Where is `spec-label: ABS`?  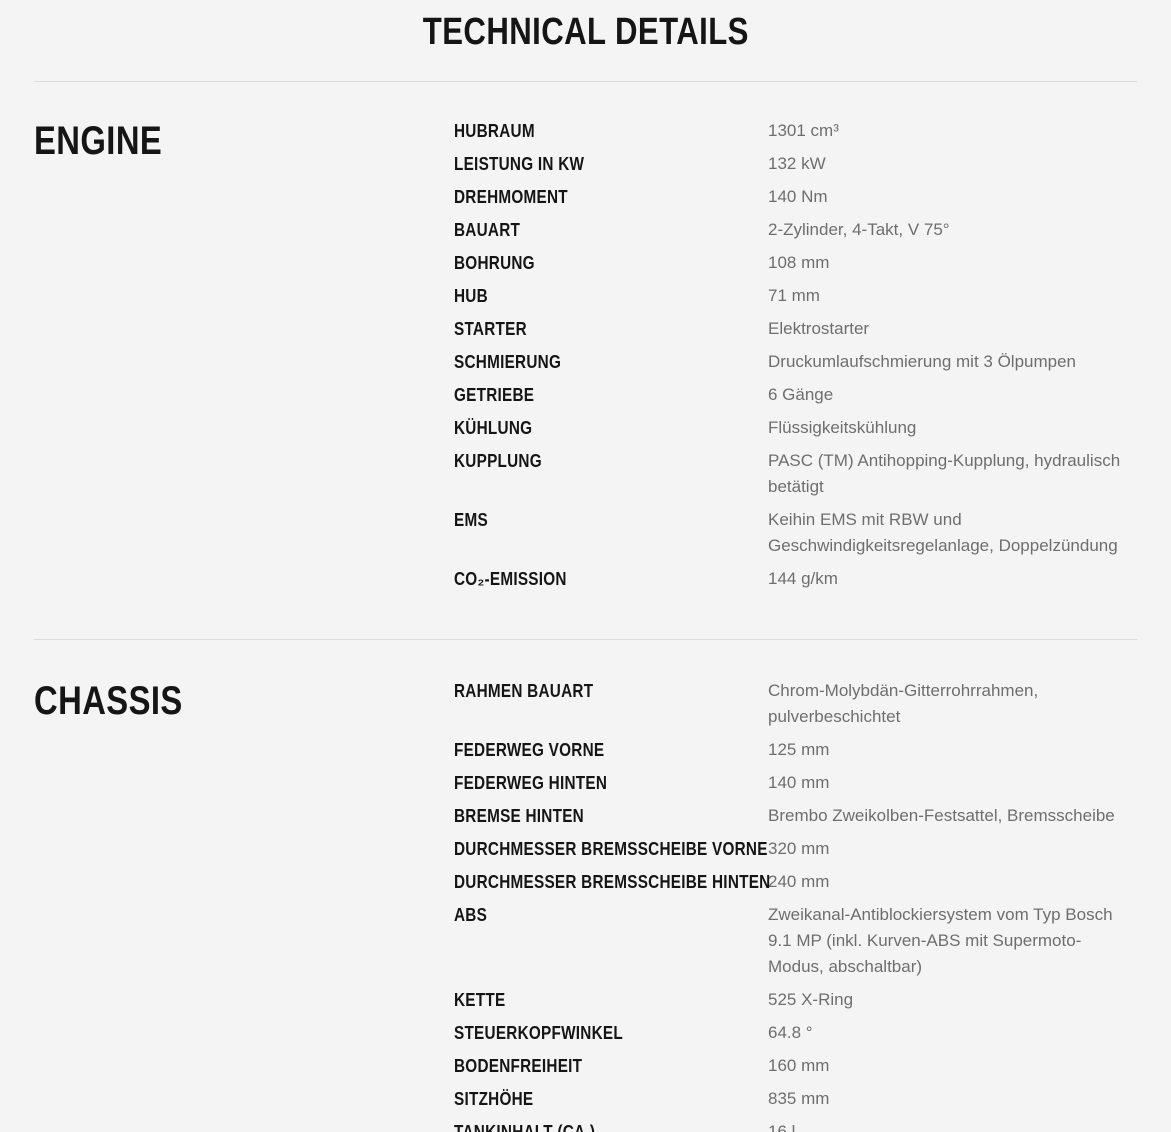 spec-label: ABS is located at coordinates (471, 915).